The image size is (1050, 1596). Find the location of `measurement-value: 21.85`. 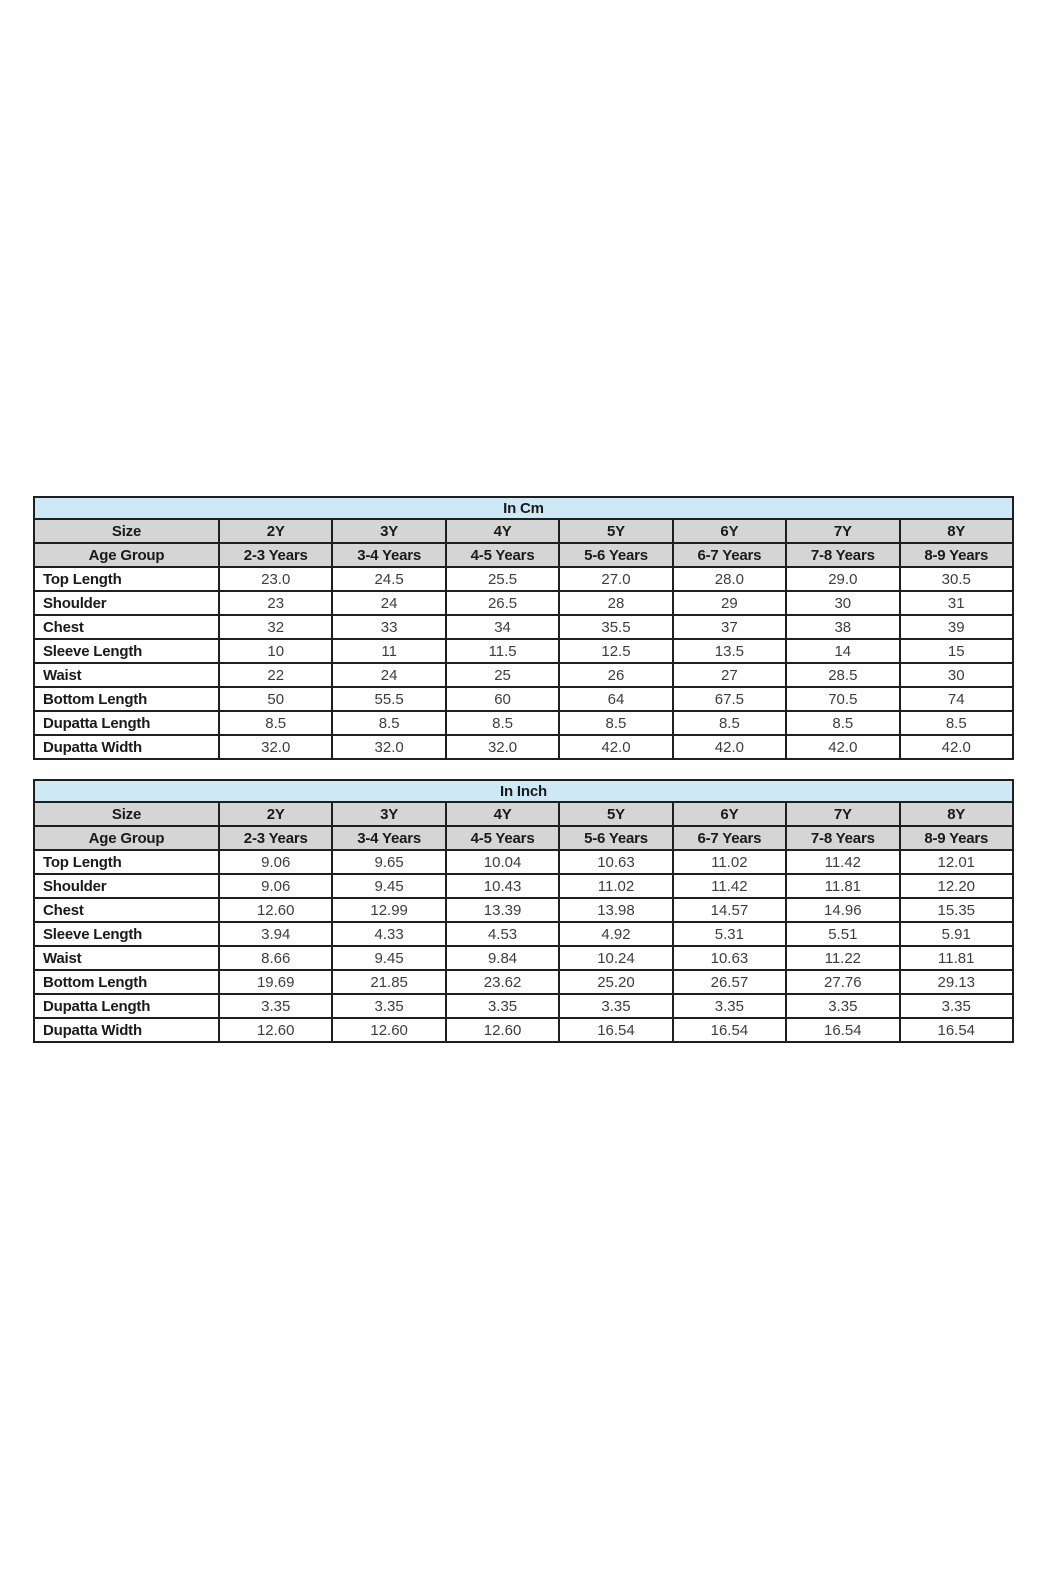

measurement-value: 21.85 is located at coordinates (389, 982).